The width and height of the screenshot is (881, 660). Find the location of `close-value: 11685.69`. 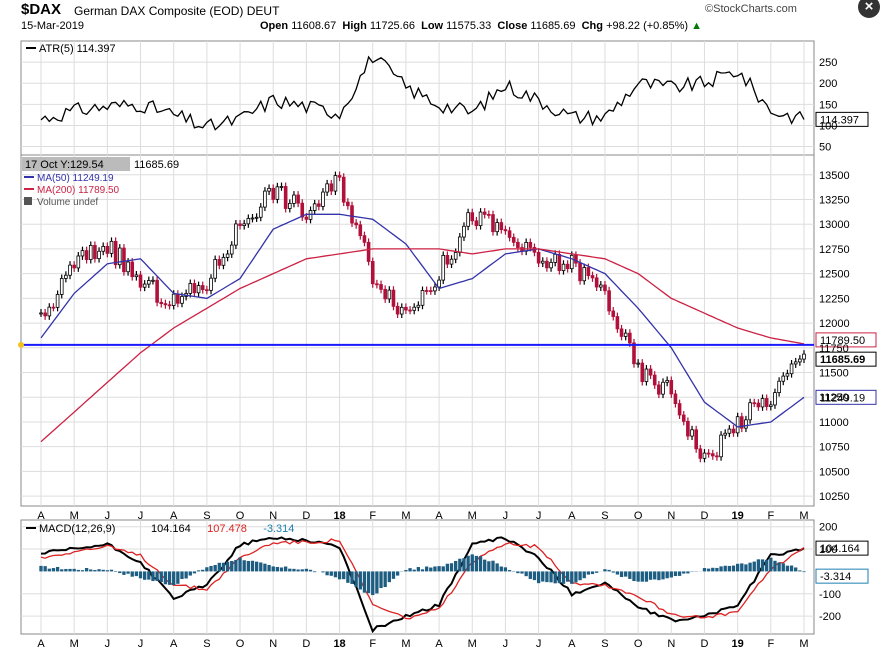

close-value: 11685.69 is located at coordinates (842, 360).